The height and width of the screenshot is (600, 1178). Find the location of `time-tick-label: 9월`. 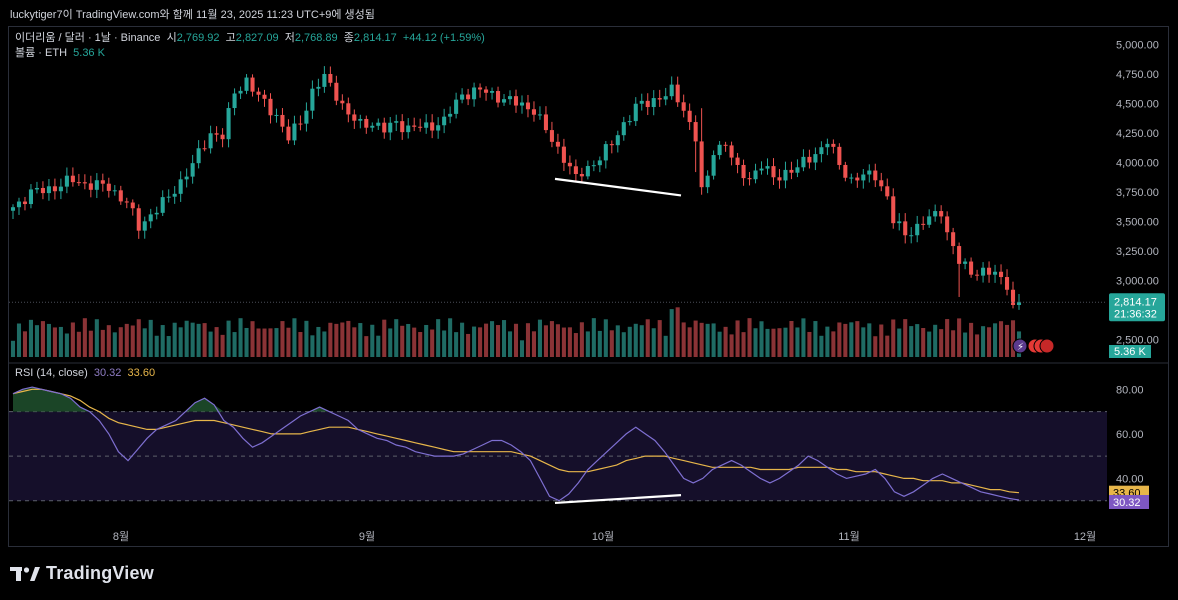

time-tick-label: 9월 is located at coordinates (367, 536).